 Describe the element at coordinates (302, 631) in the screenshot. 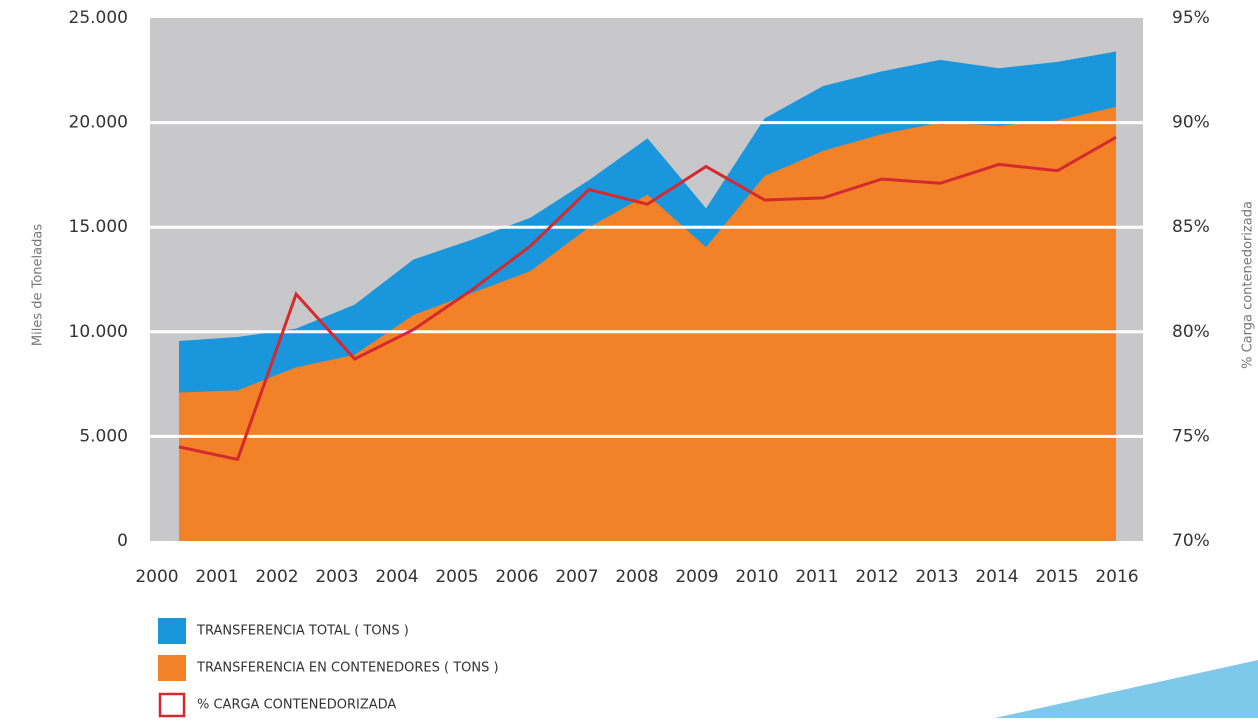

I see `legend-label: TRANSFERENCIA TOTAL ( TONS )` at that location.